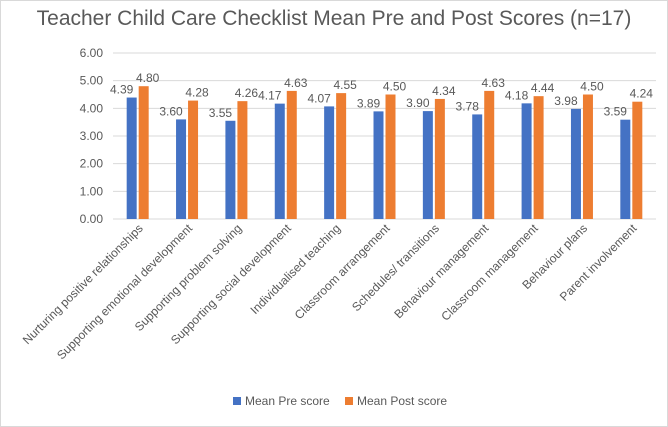  I want to click on post-score-data-label: 4.24, so click(642, 94).